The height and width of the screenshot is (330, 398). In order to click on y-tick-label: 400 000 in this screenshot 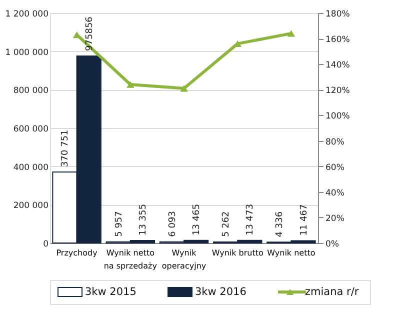, I will do `click(30, 167)`.